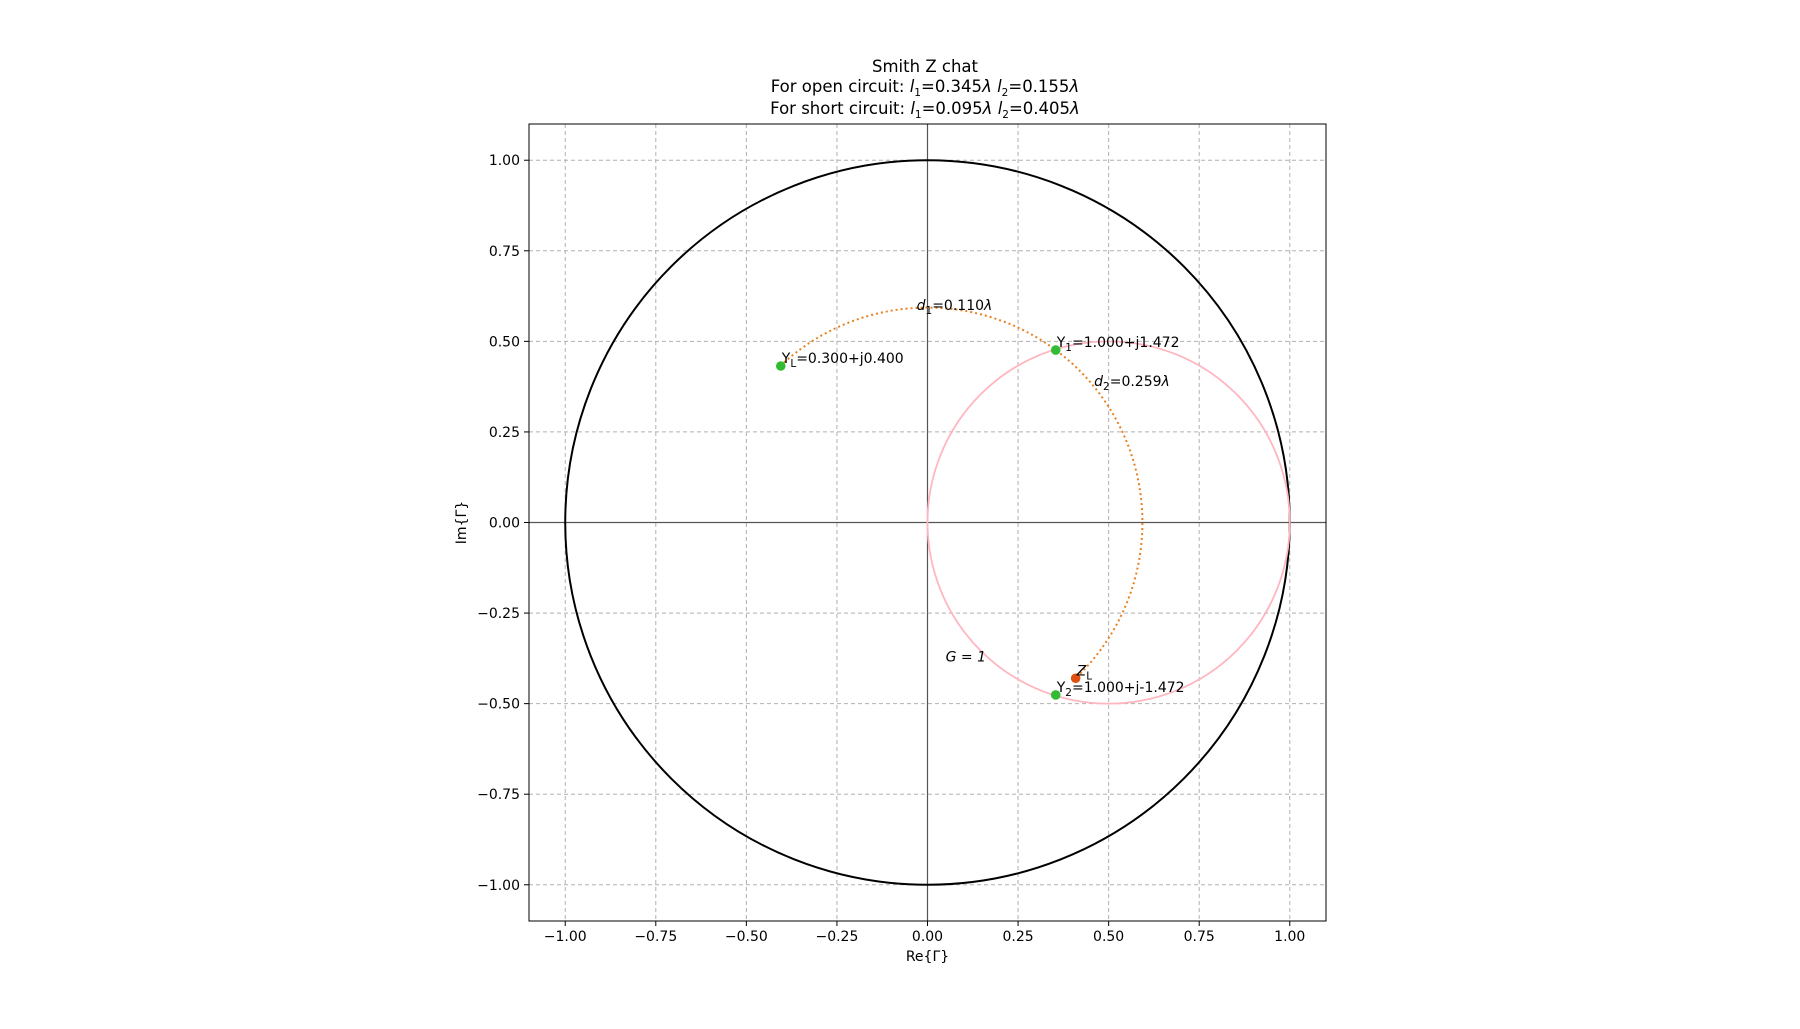 Image resolution: width=1800 pixels, height=1029 pixels. I want to click on x-tick-label: 0.75, so click(1199, 937).